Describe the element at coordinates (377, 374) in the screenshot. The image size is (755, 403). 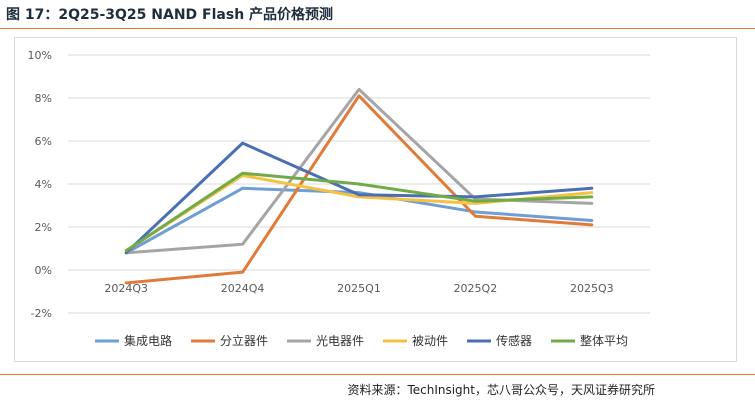
I see `source-divider` at that location.